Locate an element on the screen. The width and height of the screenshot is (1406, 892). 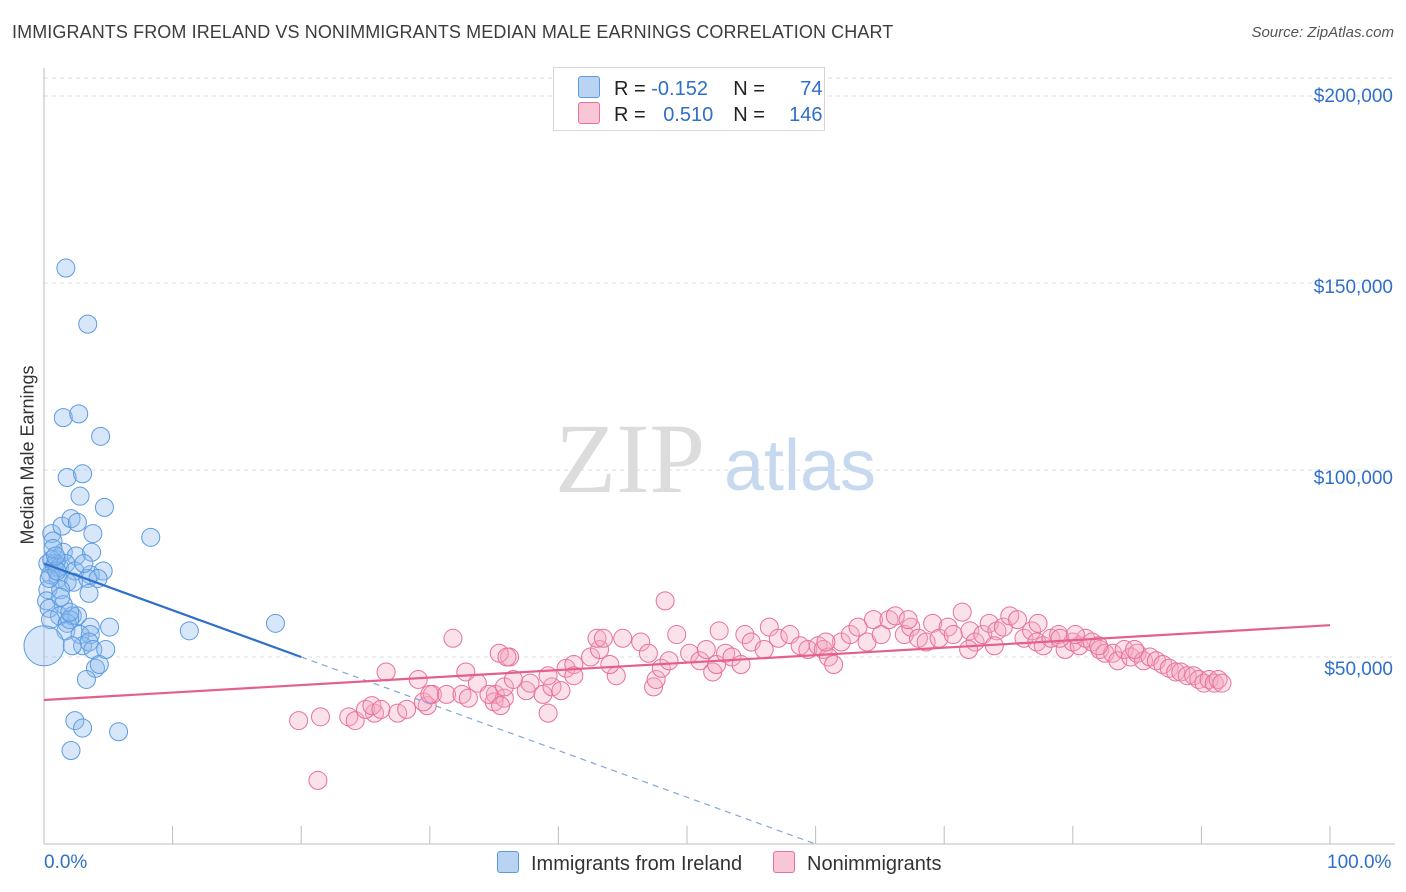
legend-row-nonimmigrants: R = 0.510 N = 146 is located at coordinates (700, 114).